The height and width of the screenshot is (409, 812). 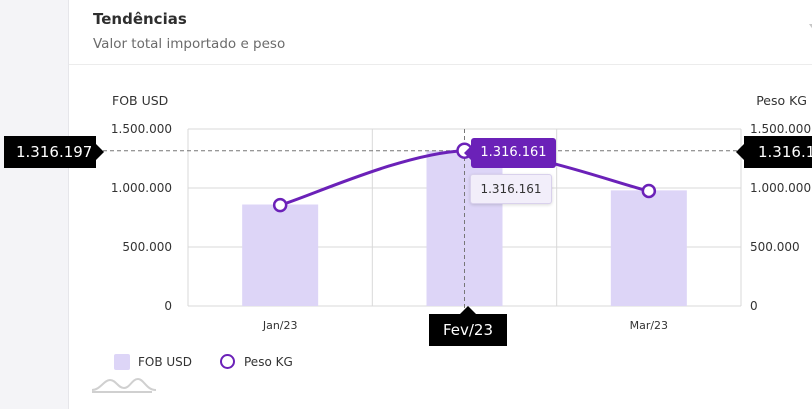 What do you see at coordinates (810, 27) in the screenshot?
I see `card-menu-chevron-icon` at bounding box center [810, 27].